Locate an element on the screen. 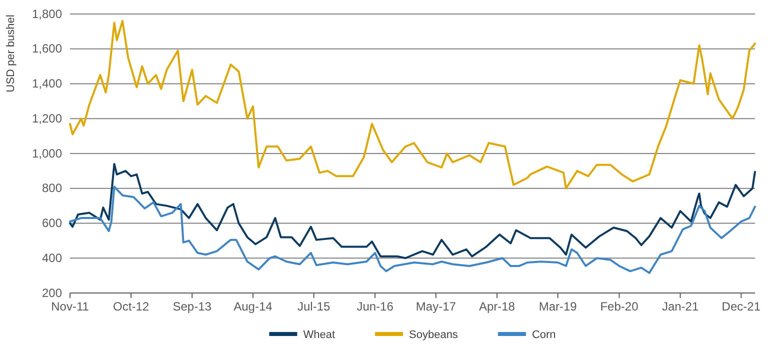 The height and width of the screenshot is (346, 770). x-tick-label: Dec-21 is located at coordinates (741, 307).